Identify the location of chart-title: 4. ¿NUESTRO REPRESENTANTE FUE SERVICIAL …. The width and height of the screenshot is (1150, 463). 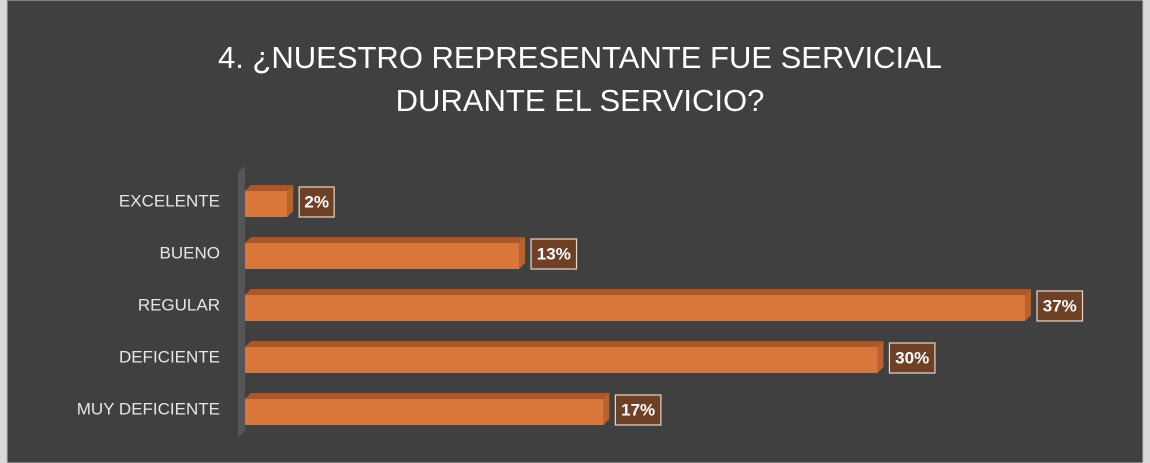
(580, 79).